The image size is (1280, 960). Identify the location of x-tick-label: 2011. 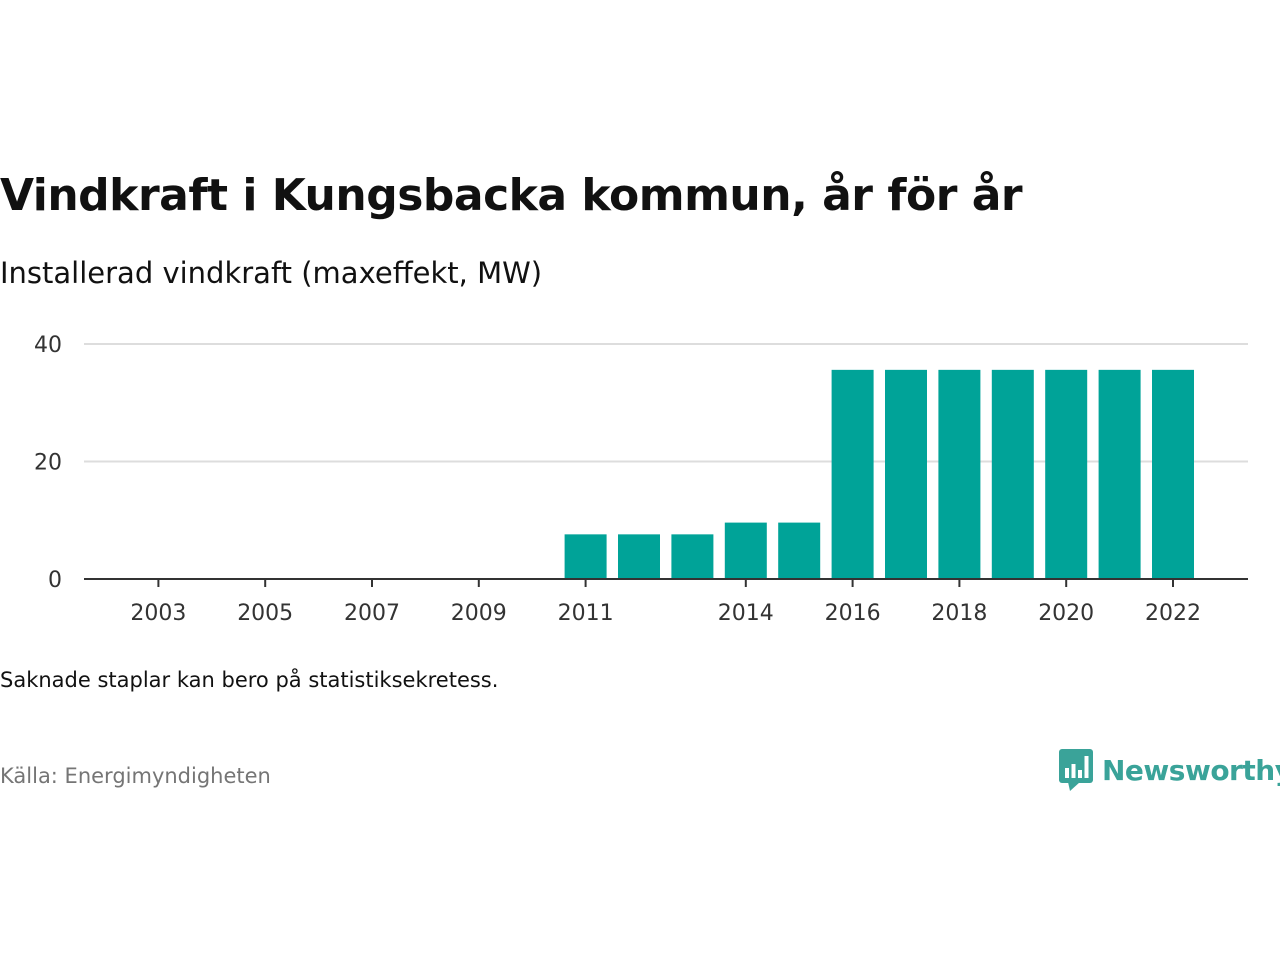
(586, 613).